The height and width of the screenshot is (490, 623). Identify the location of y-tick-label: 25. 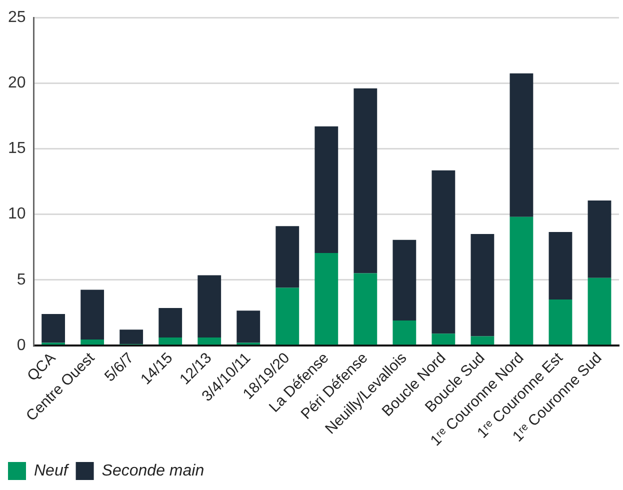
(17, 17).